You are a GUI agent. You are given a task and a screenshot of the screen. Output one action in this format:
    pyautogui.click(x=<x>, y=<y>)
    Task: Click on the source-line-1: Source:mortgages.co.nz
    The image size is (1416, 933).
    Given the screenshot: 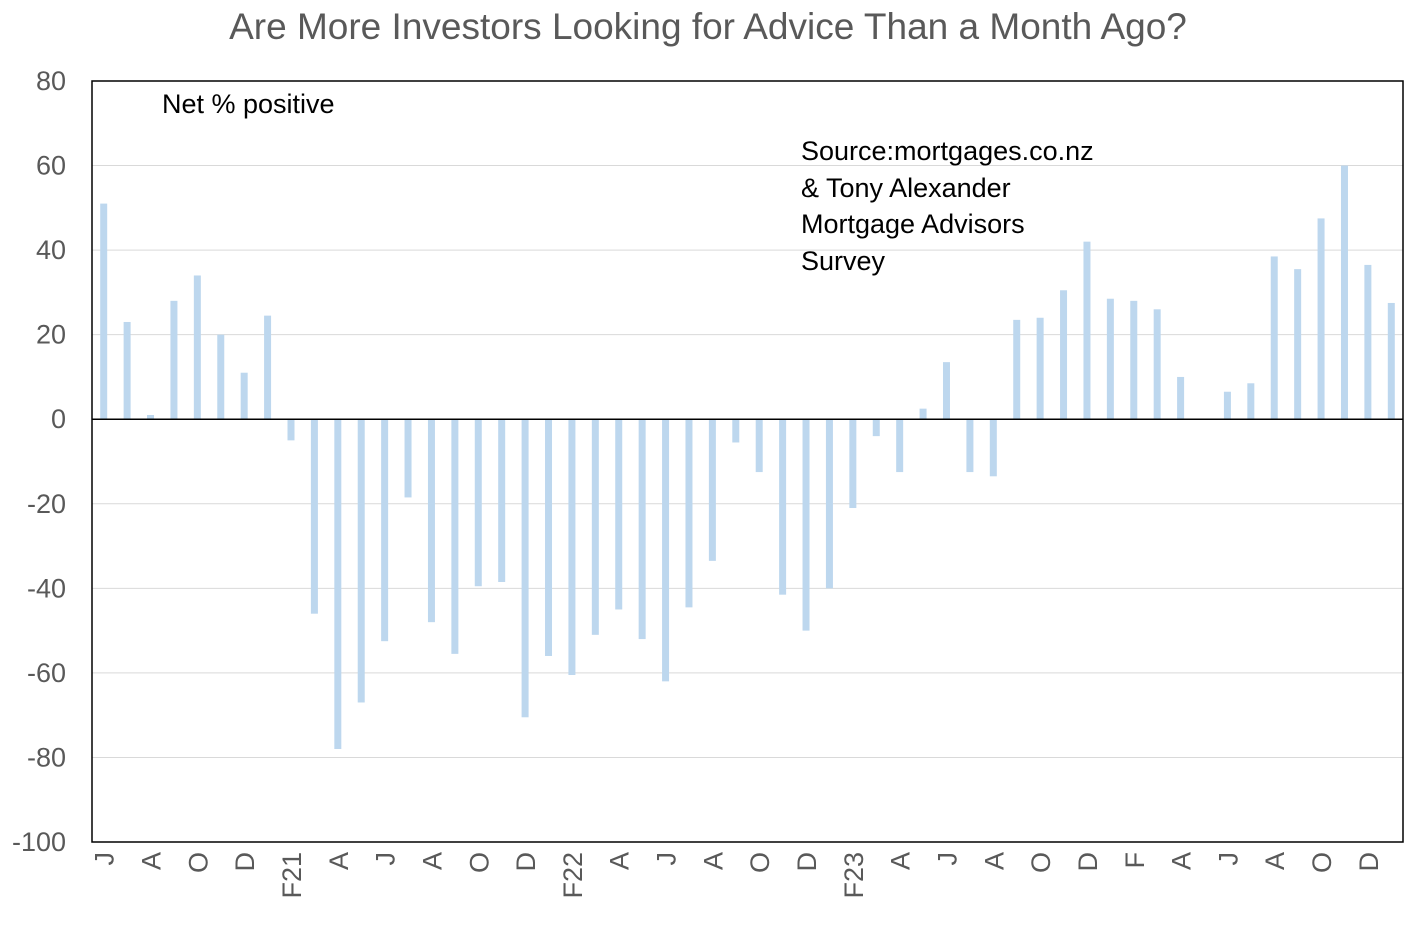 What is the action you would take?
    pyautogui.click(x=947, y=151)
    